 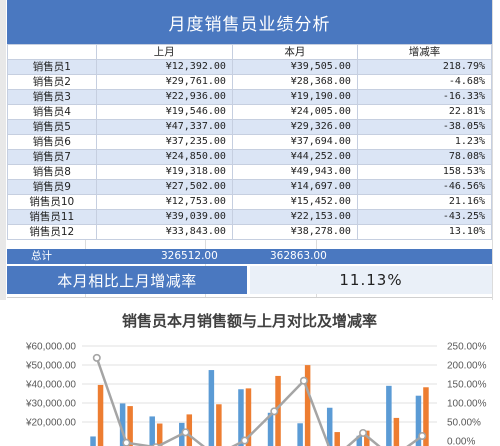 What do you see at coordinates (424, 82) in the screenshot?
I see `rate-cell: -4.68%` at bounding box center [424, 82].